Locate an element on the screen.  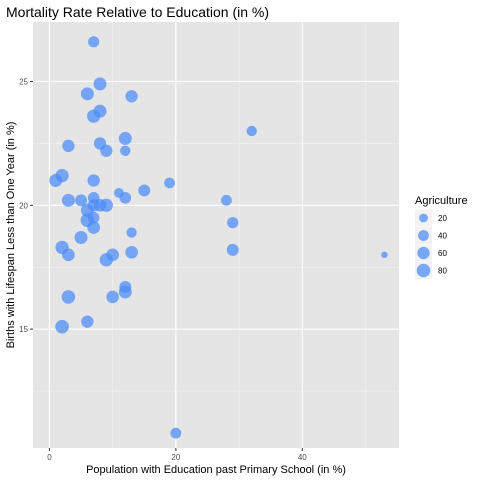
legend-keys: 20 40 60 80 is located at coordinates (431, 244).